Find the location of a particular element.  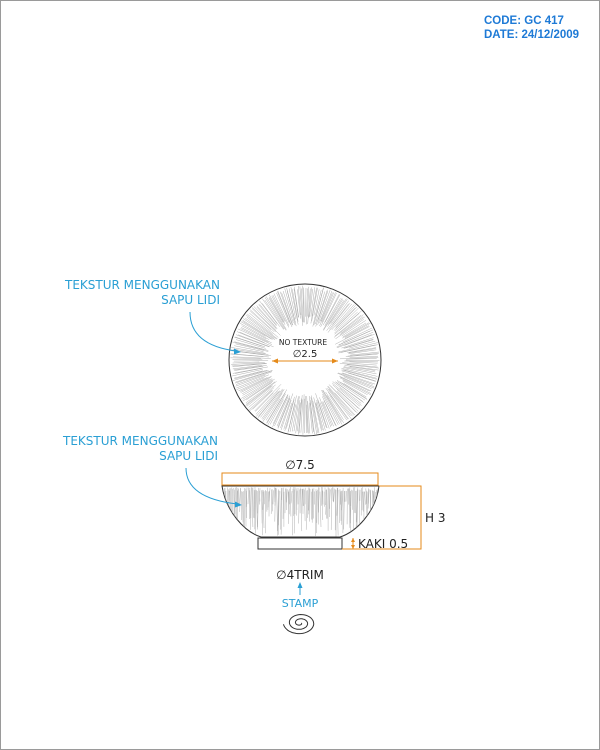

stamp-spiral-icon is located at coordinates (299, 624).